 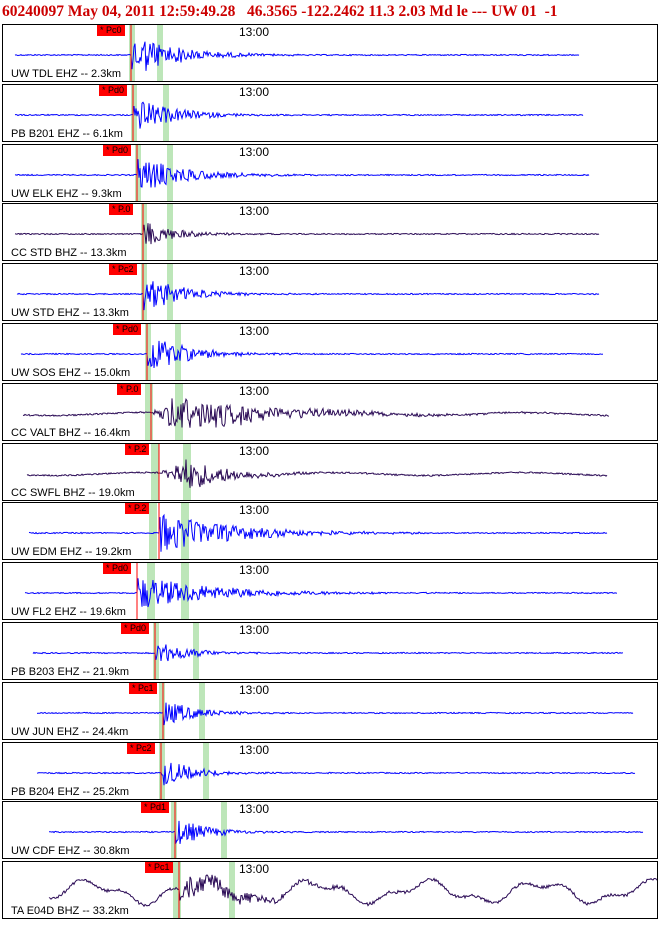 I want to click on seismogram-panel: 13:00 * P.2 UW EDM EHZ -- 19.2km, so click(x=330, y=531).